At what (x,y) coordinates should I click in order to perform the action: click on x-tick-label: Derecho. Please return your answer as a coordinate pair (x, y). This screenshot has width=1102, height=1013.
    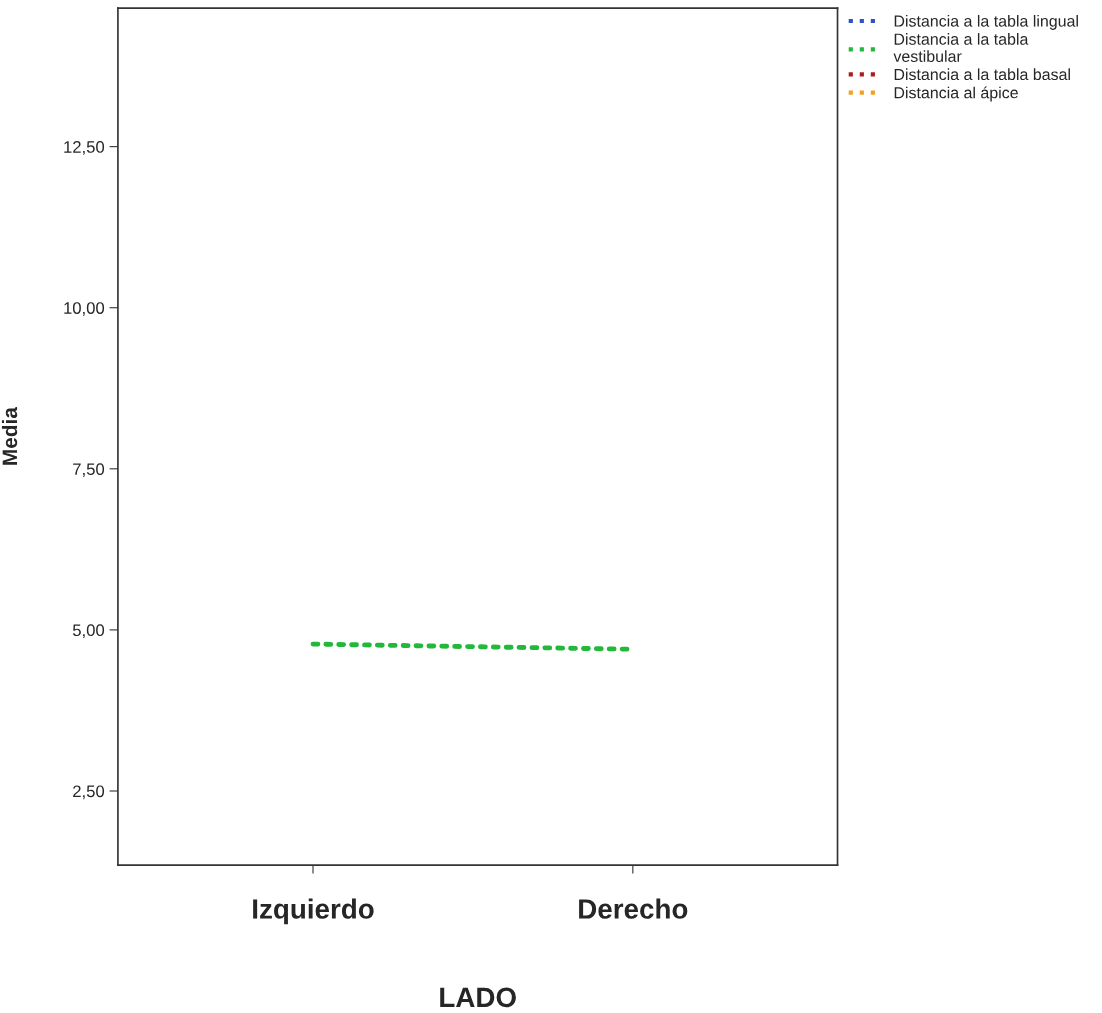
    Looking at the image, I should click on (633, 908).